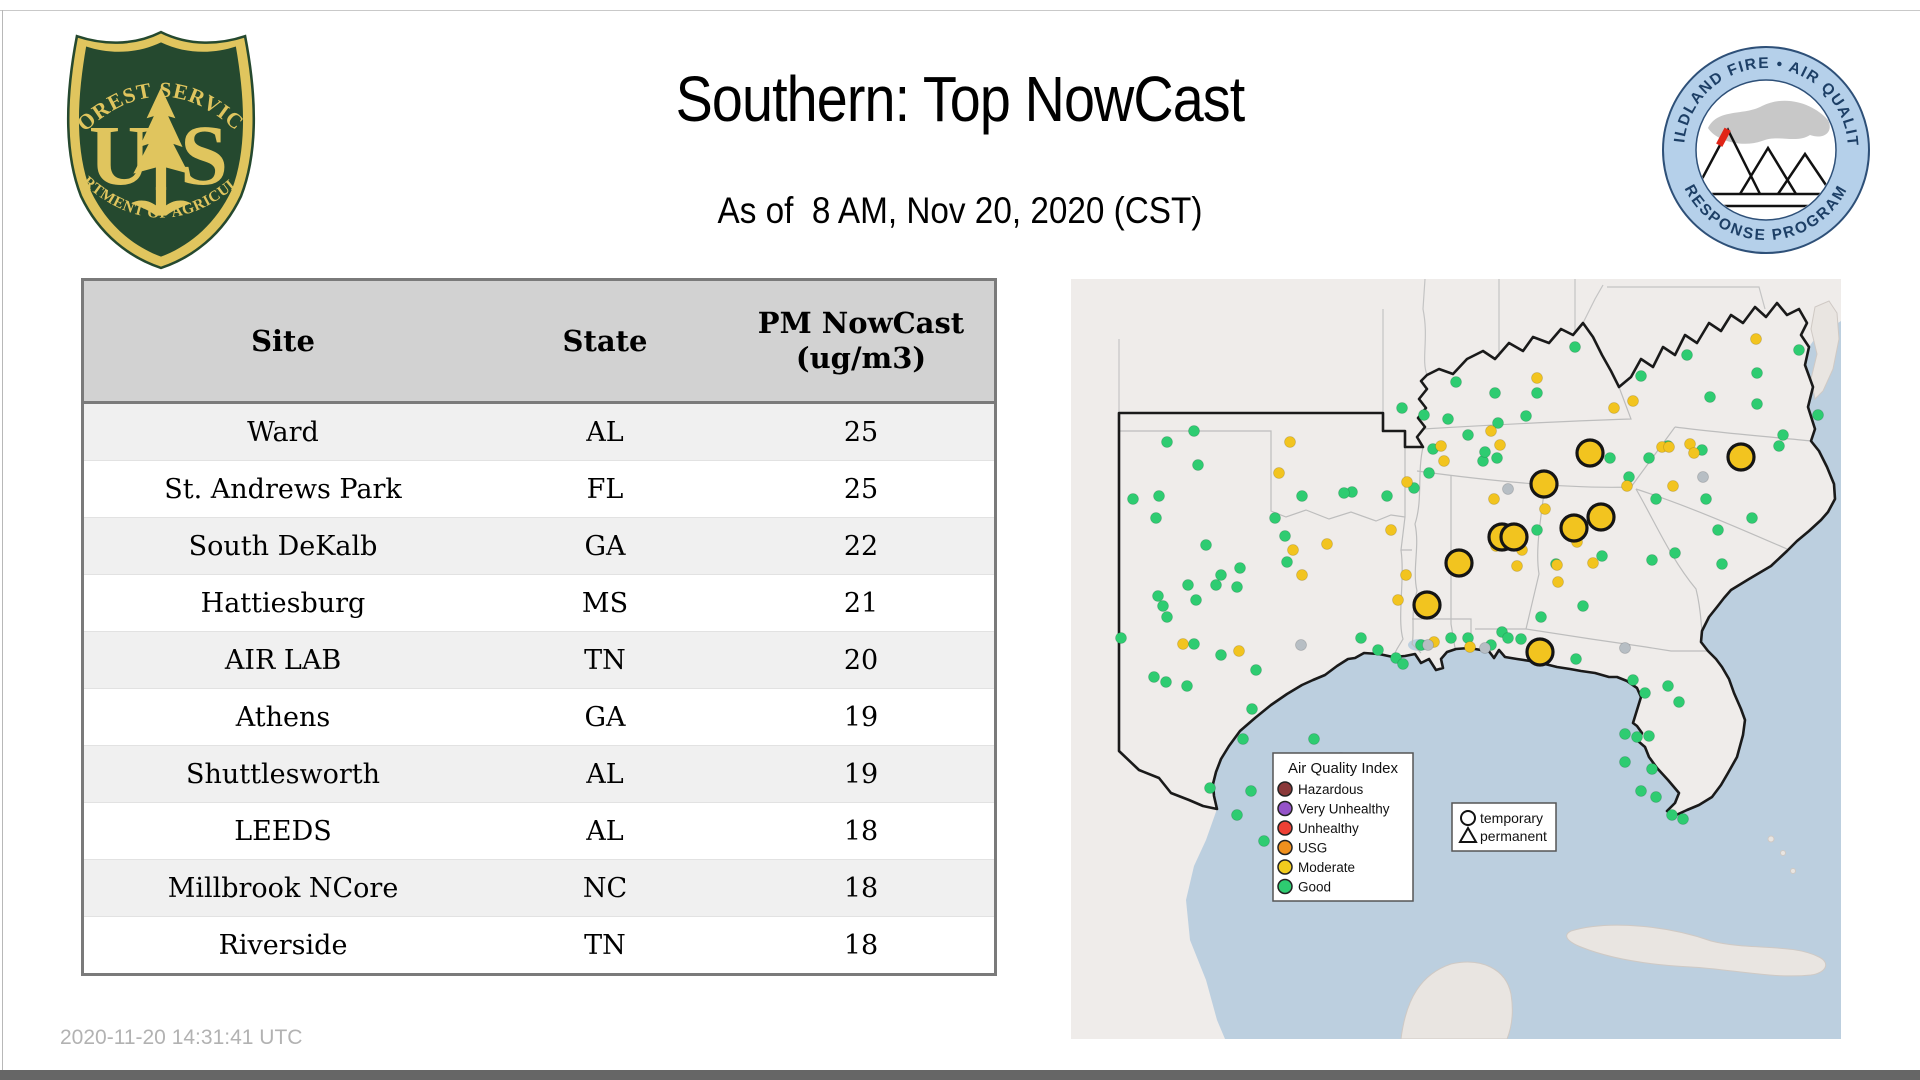 The height and width of the screenshot is (1080, 1920). What do you see at coordinates (960, 1075) in the screenshot?
I see `slide-bottom-bar` at bounding box center [960, 1075].